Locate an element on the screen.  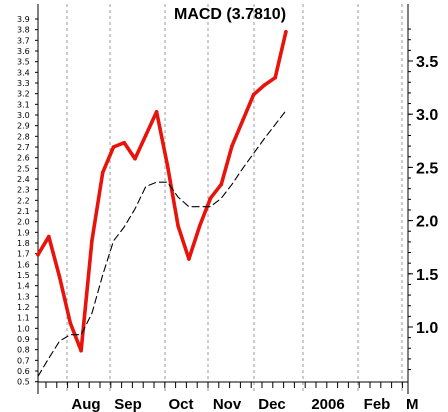
left-tick-label: 2.8 is located at coordinates (23, 136).